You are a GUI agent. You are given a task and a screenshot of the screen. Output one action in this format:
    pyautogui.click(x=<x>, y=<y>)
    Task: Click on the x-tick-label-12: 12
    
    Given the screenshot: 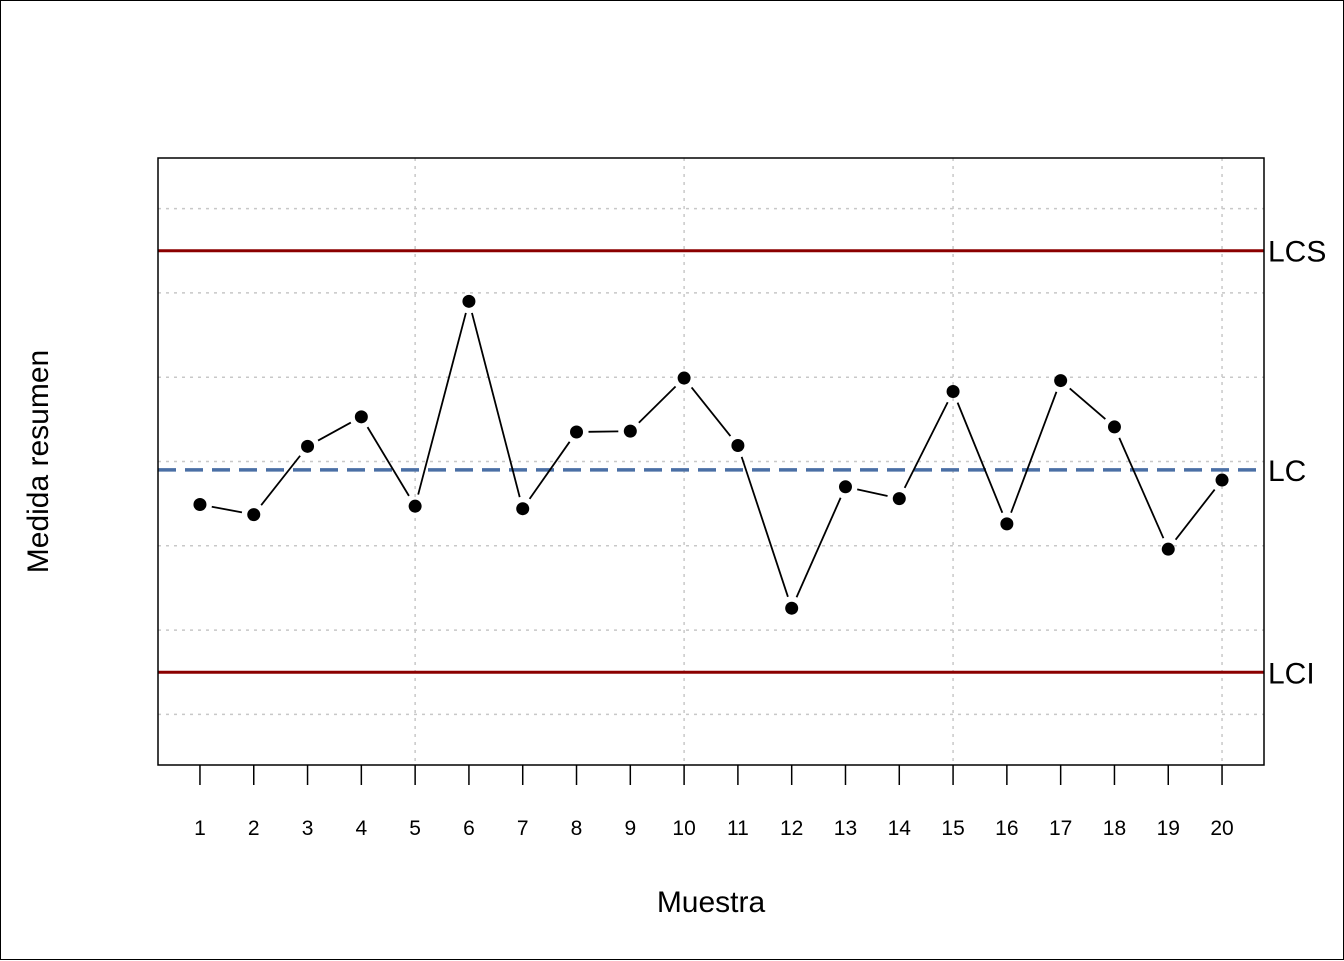 What is the action you would take?
    pyautogui.click(x=791, y=828)
    